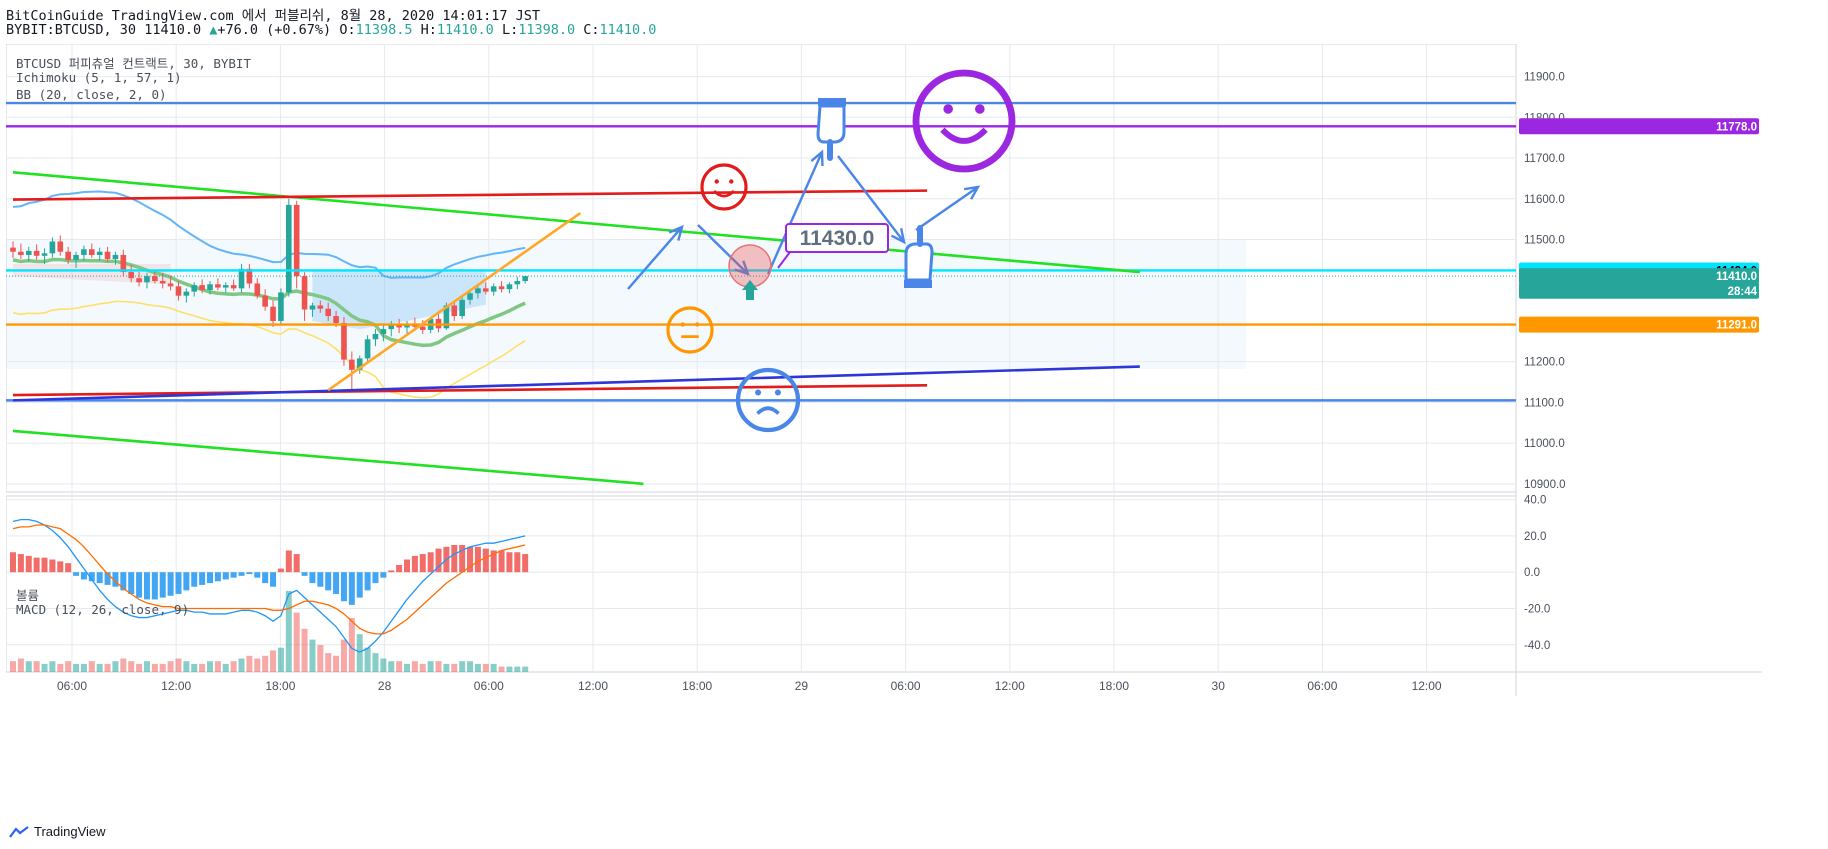  Describe the element at coordinates (103, 609) in the screenshot. I see `legend-macd: MACD (12, 26, close, 9)` at that location.